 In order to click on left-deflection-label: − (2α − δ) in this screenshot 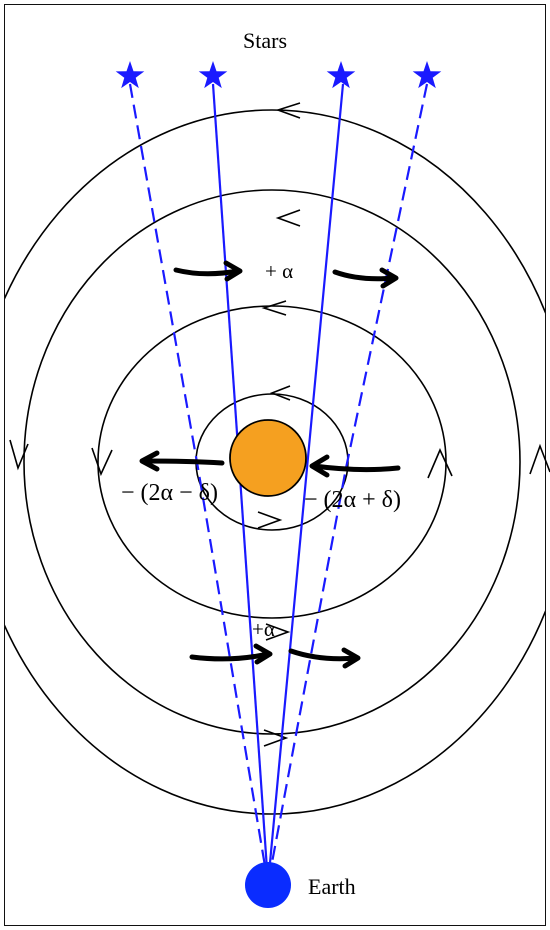, I will do `click(169, 493)`.